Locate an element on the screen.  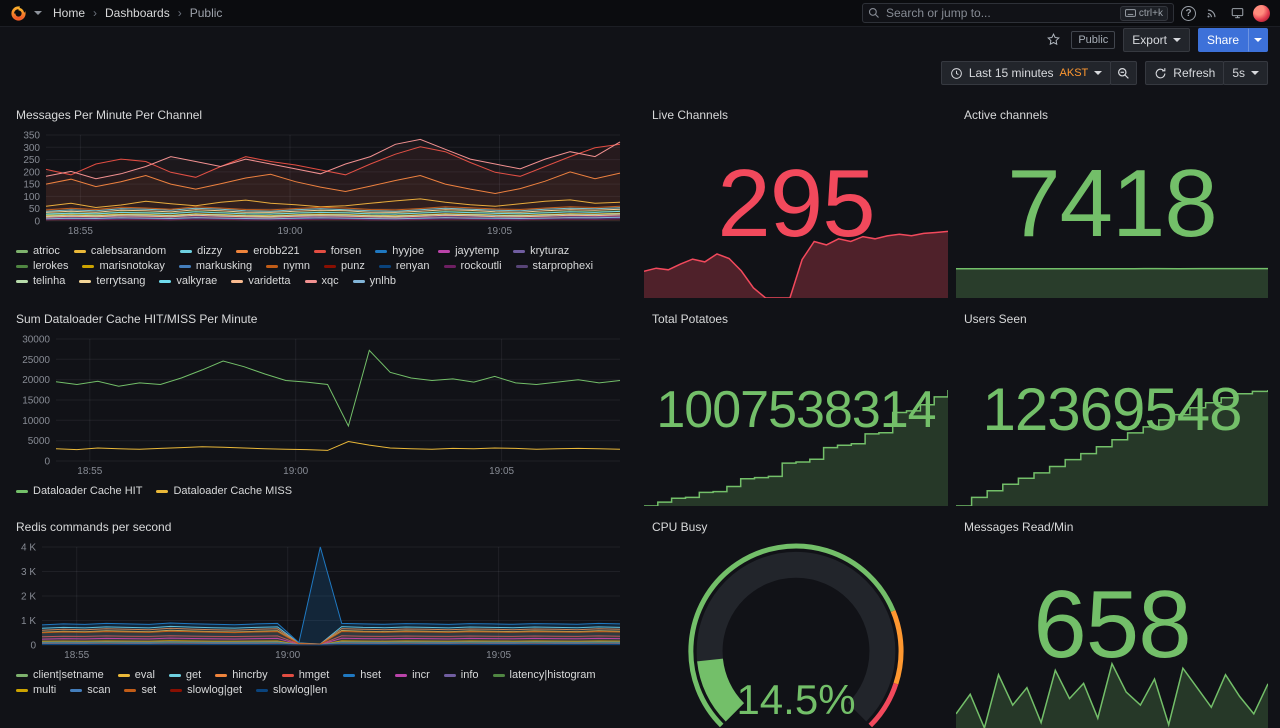
legend-item: Dataloader Cache HIT is located at coordinates (79, 491).